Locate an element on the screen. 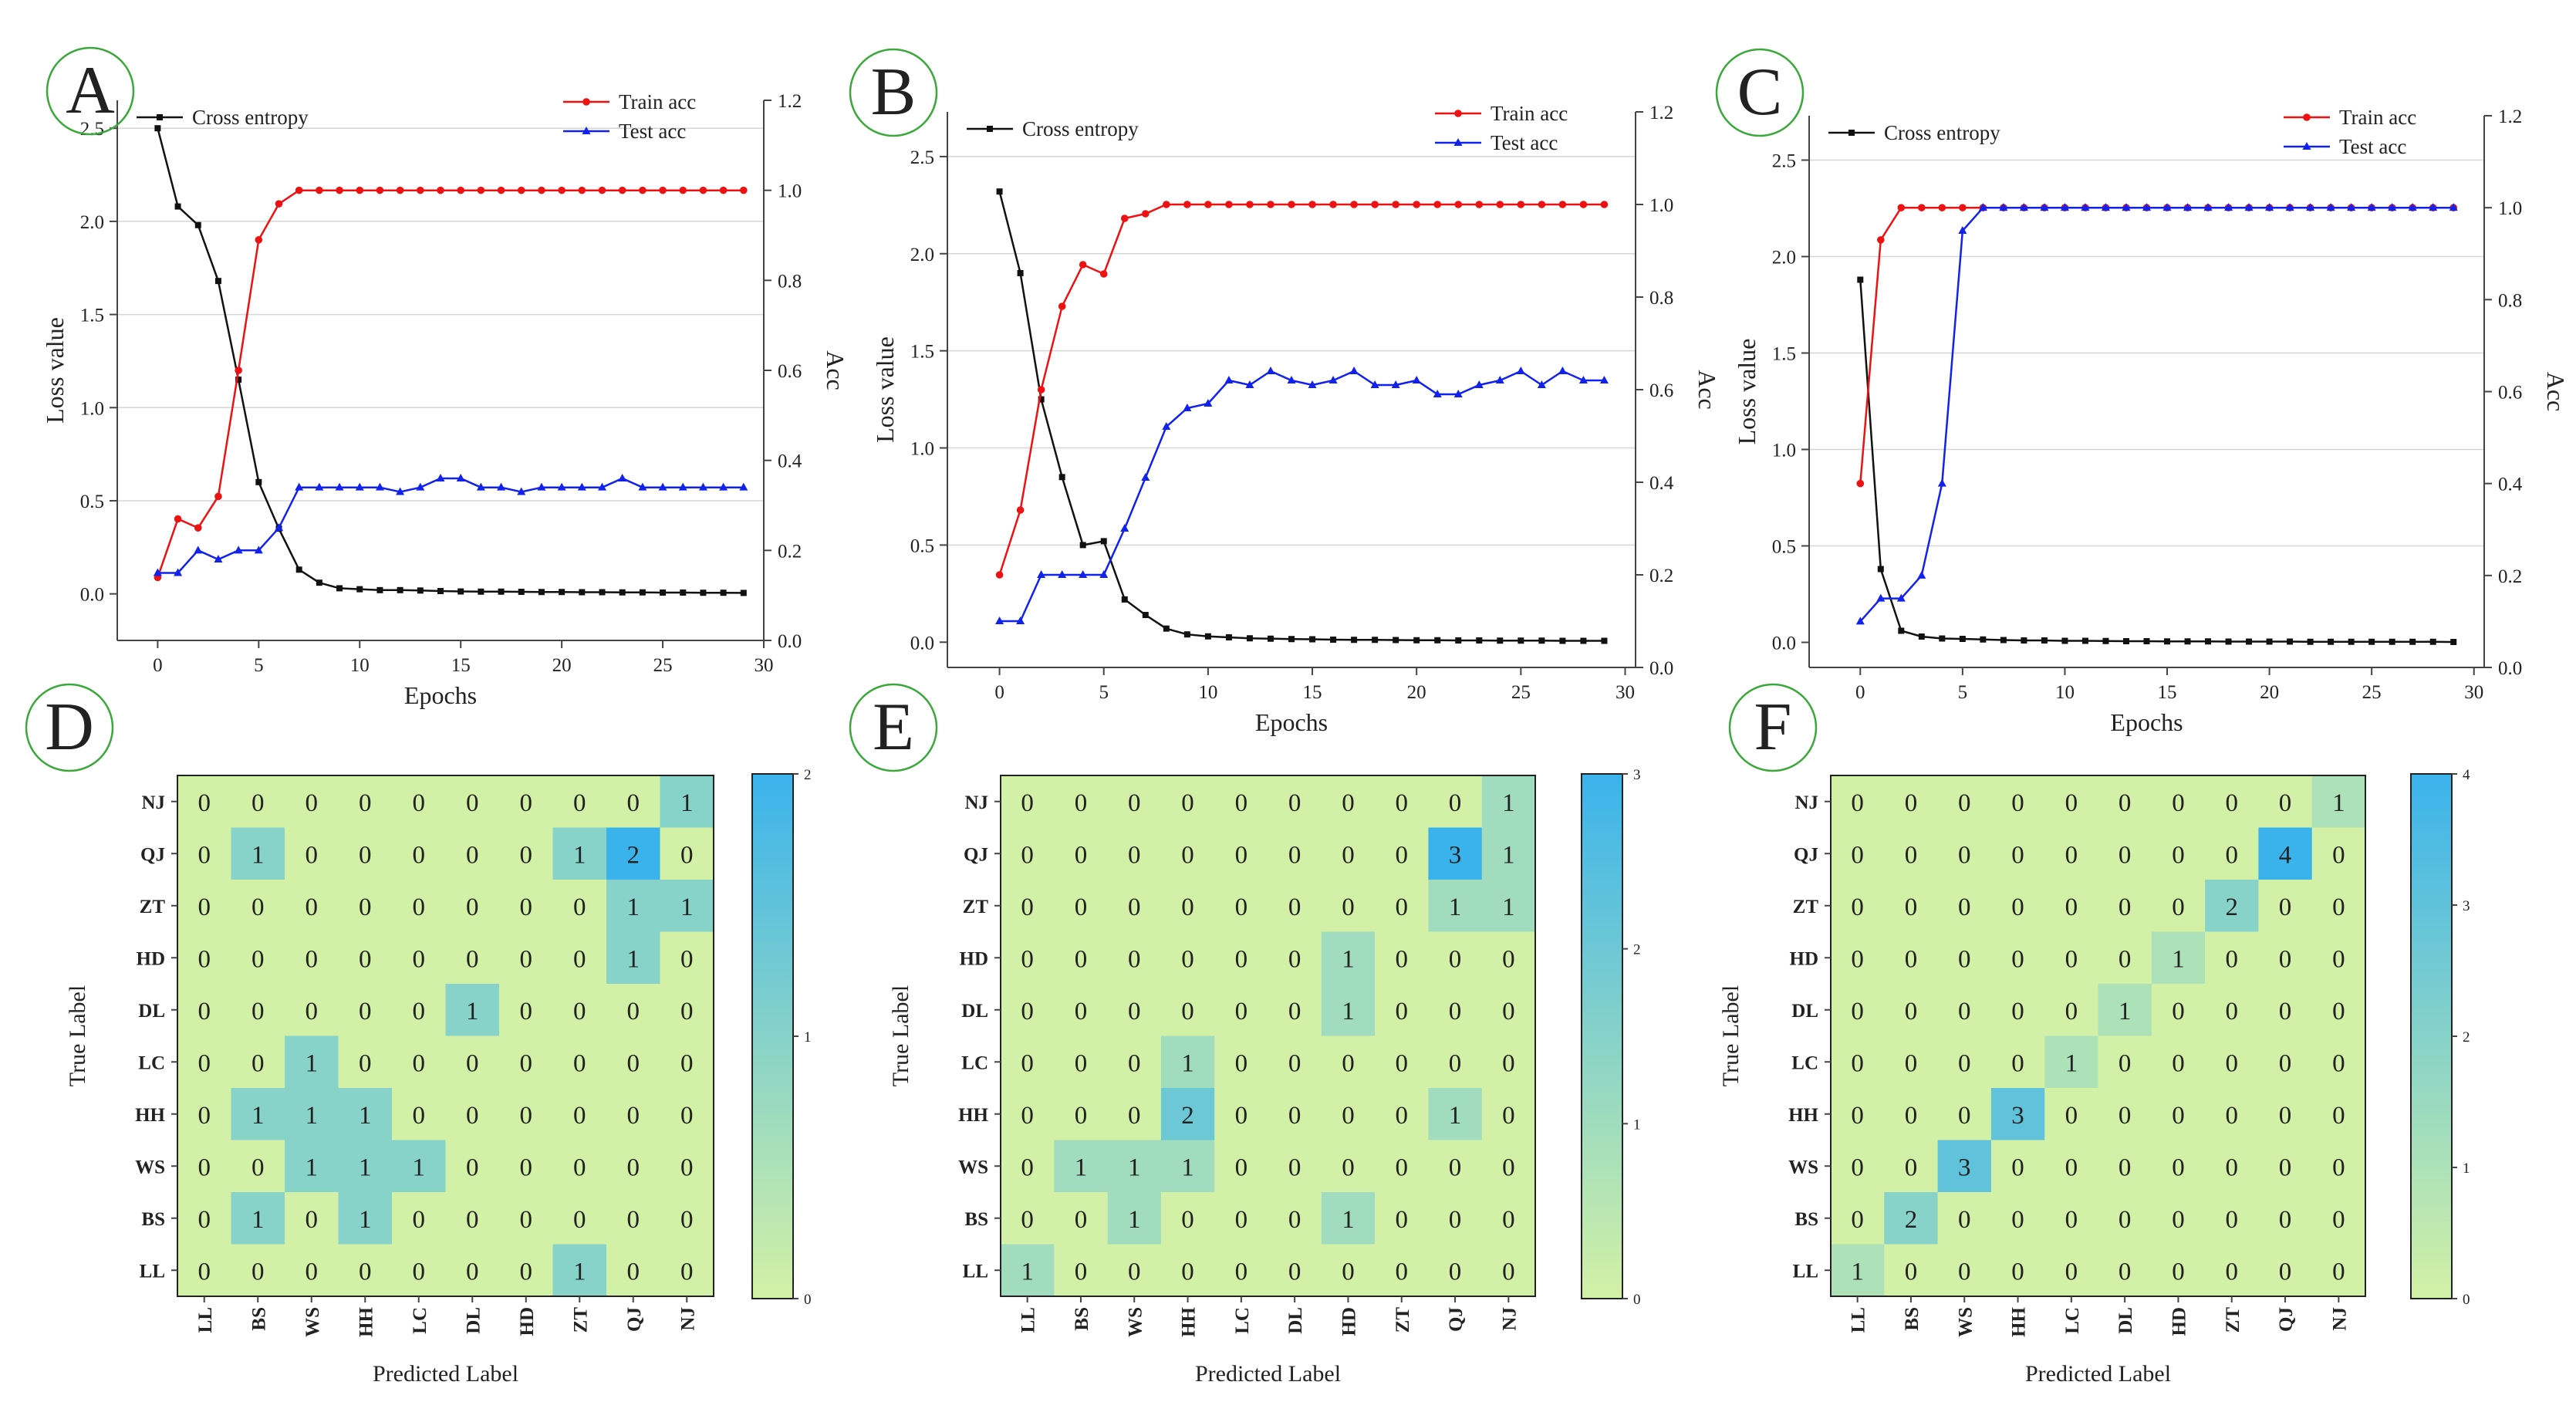  x-tick-label: 25 is located at coordinates (663, 665).